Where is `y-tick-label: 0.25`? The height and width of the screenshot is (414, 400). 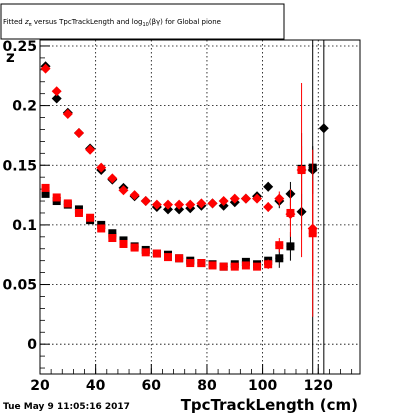 y-tick-label: 0.25 is located at coordinates (19, 47).